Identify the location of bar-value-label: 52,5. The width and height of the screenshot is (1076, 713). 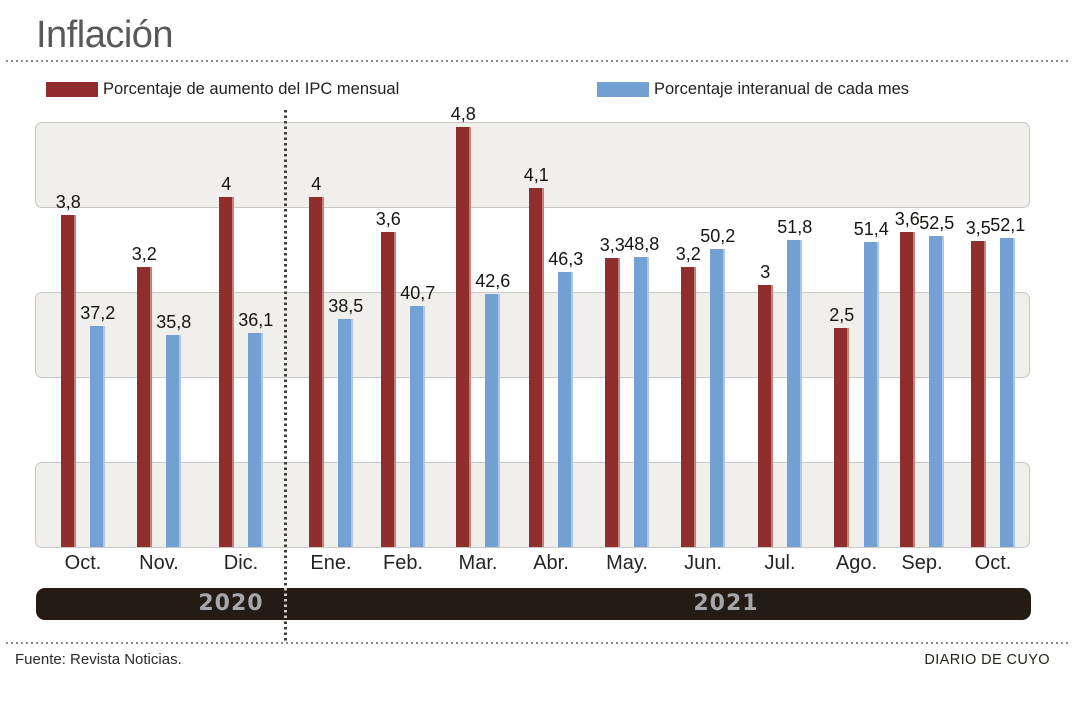
(937, 223).